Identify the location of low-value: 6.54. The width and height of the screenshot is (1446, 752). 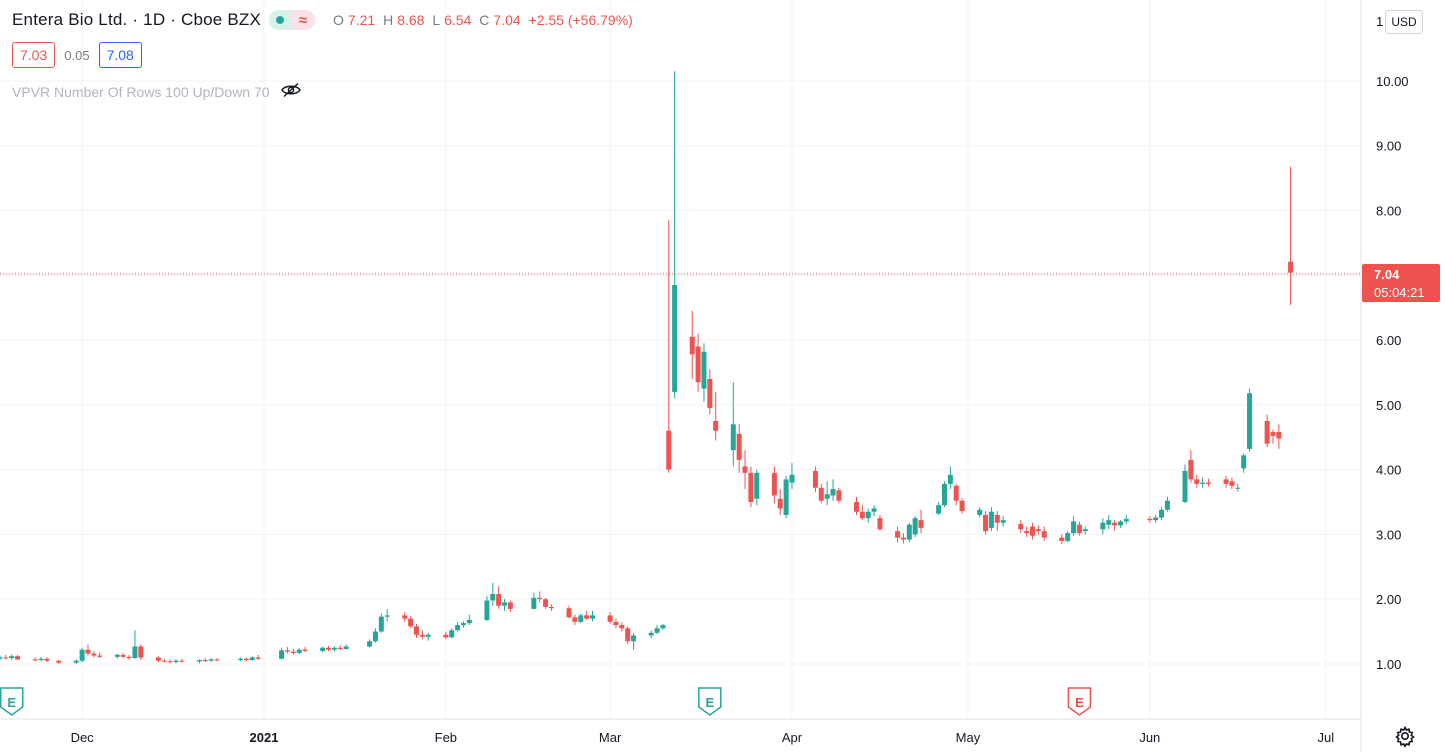
(458, 20).